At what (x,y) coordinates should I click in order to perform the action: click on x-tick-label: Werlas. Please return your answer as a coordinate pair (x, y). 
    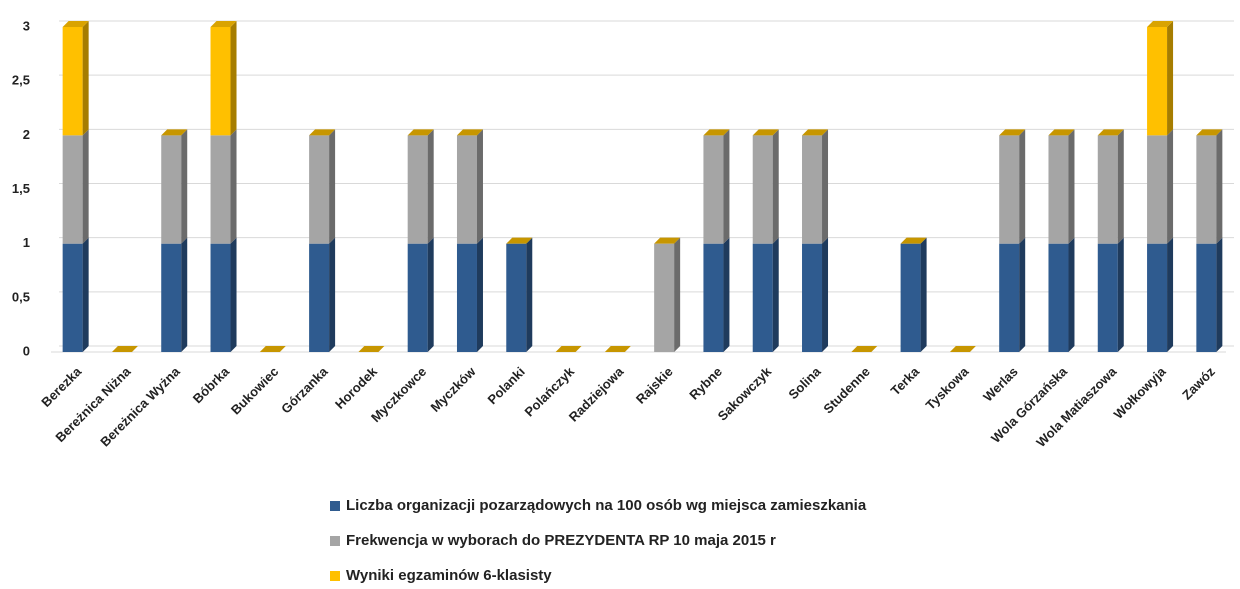
    Looking at the image, I should click on (1000, 384).